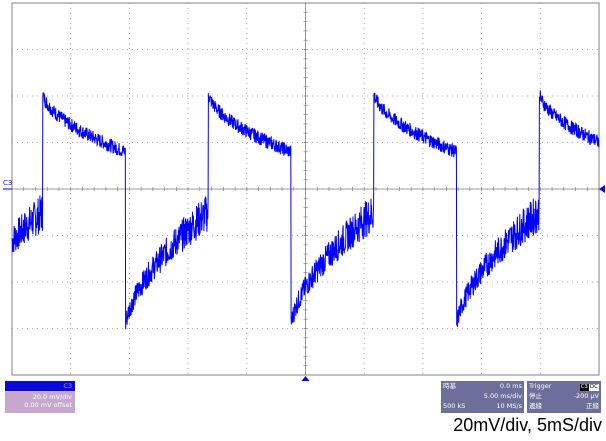 Image resolution: width=606 pixels, height=441 pixels. I want to click on channel-info-header: C3, so click(40, 386).